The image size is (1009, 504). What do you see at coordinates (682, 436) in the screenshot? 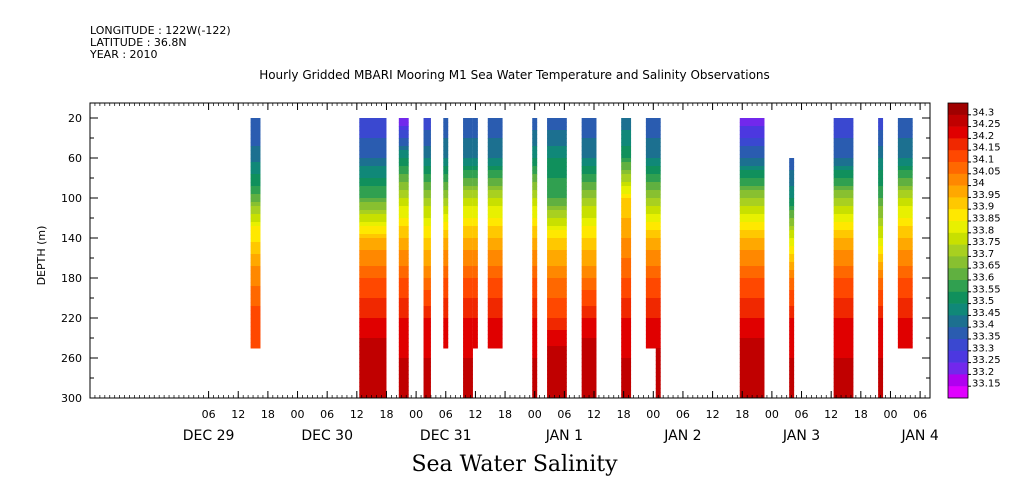
I see `x-day-label: JAN 2` at bounding box center [682, 436].